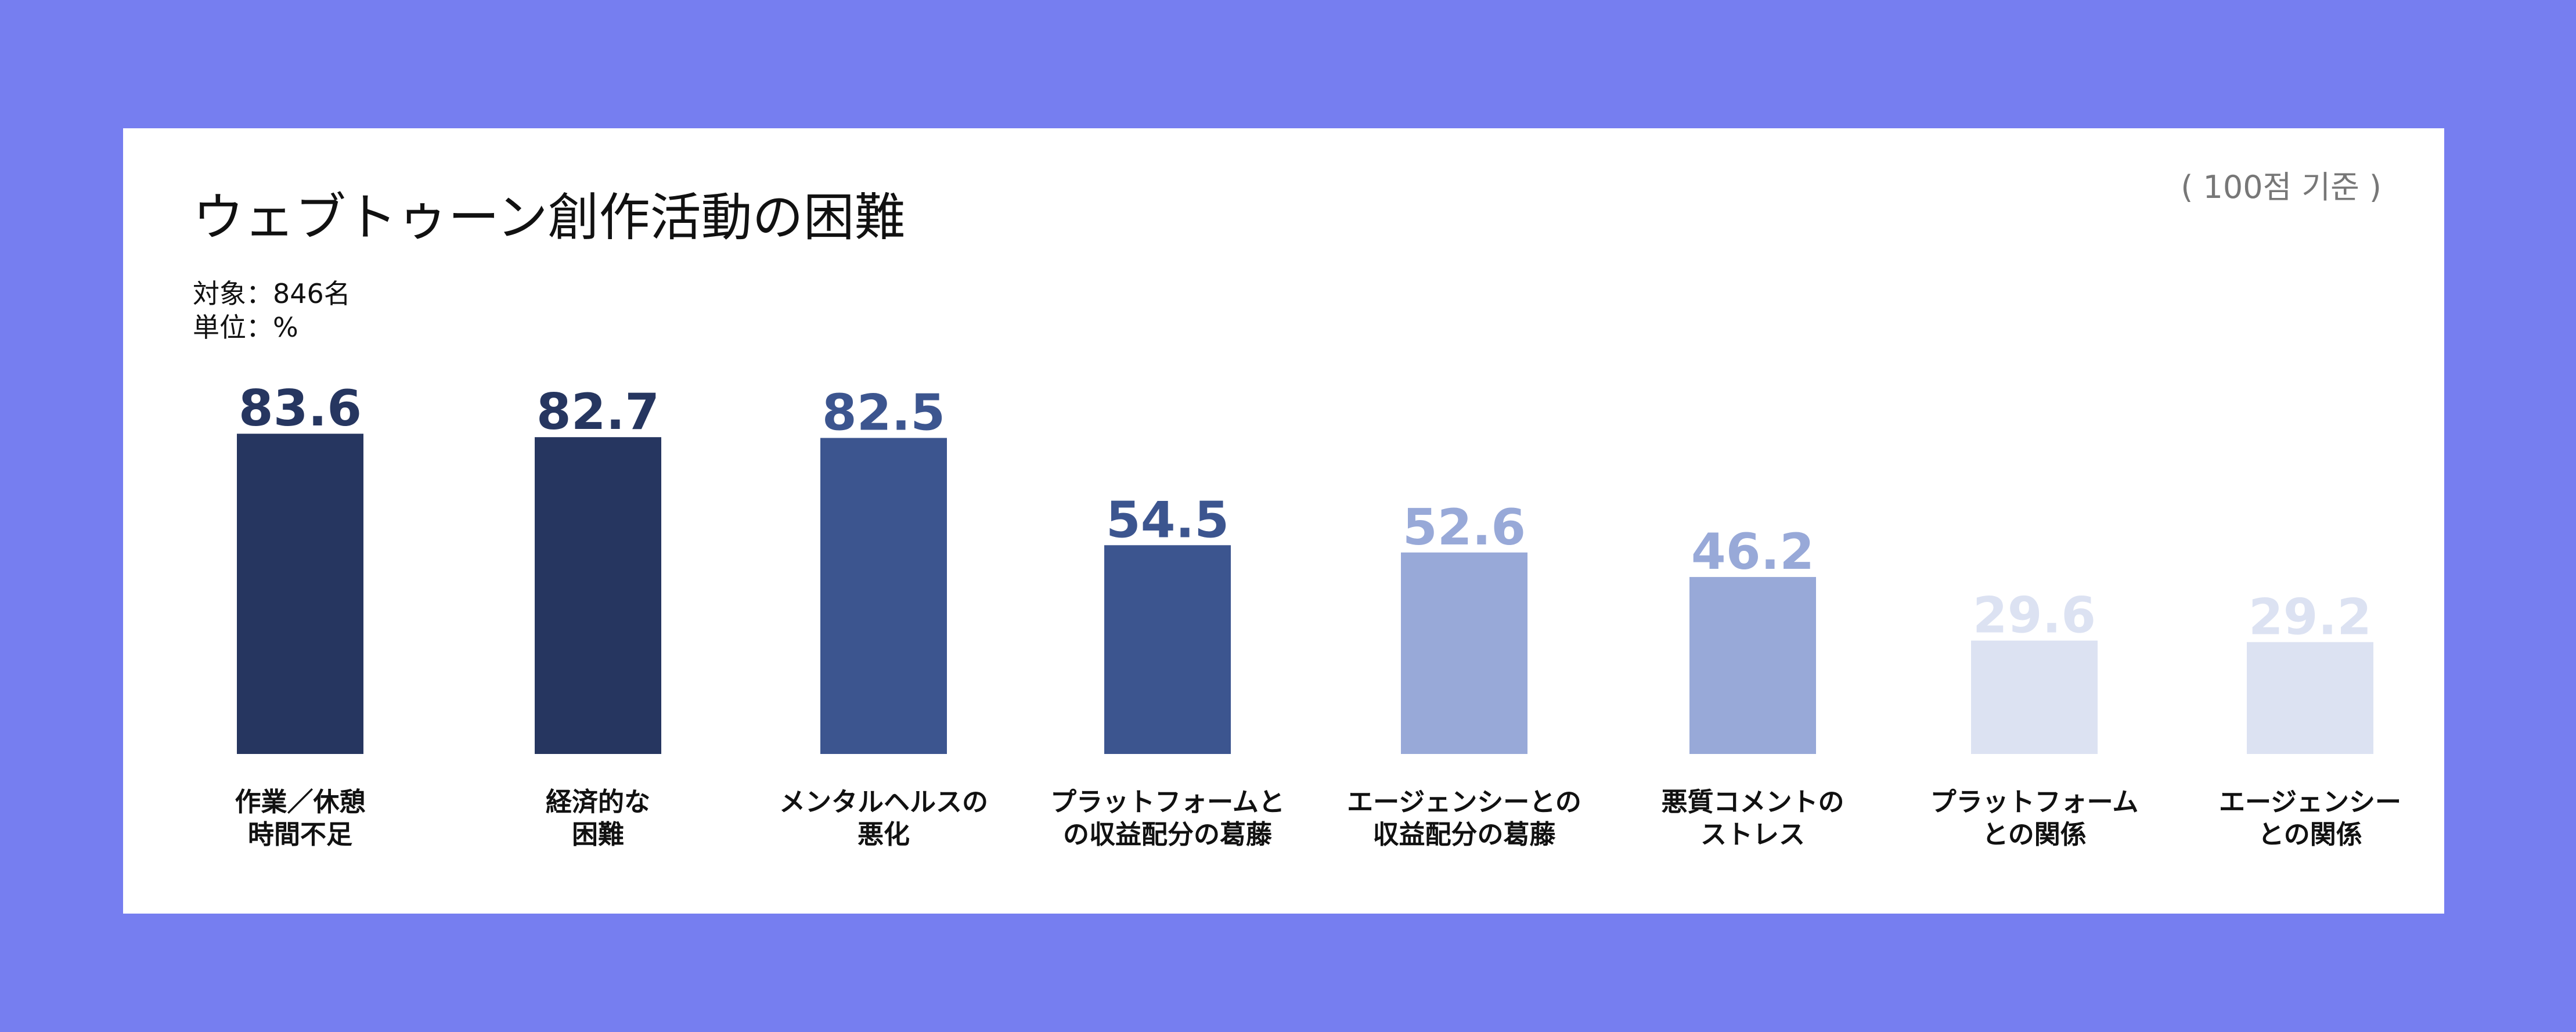 The height and width of the screenshot is (1032, 2576). I want to click on score-basis-label: ( 100점 기준 ), so click(2281, 187).